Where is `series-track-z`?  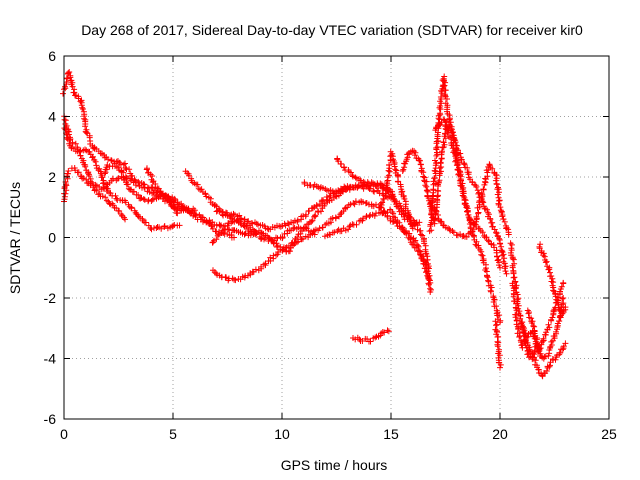
series-track-z is located at coordinates (524, 300).